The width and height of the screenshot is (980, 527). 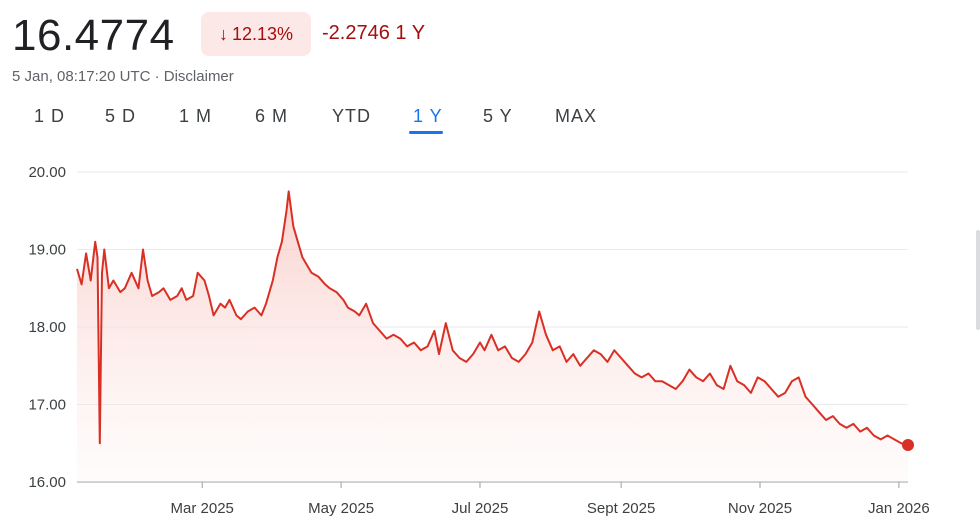 What do you see at coordinates (93, 35) in the screenshot?
I see `current-price: 16.4774` at bounding box center [93, 35].